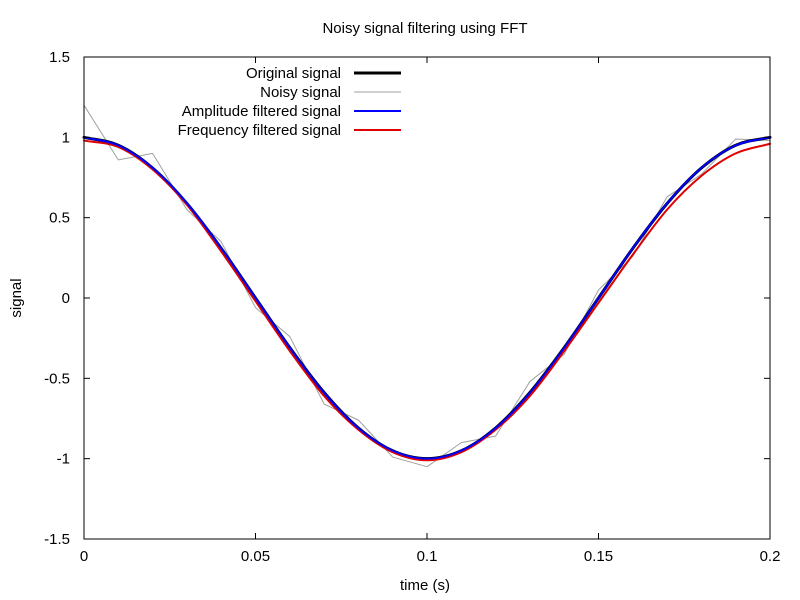  I want to click on y-tick-label: 0.5, so click(59, 218).